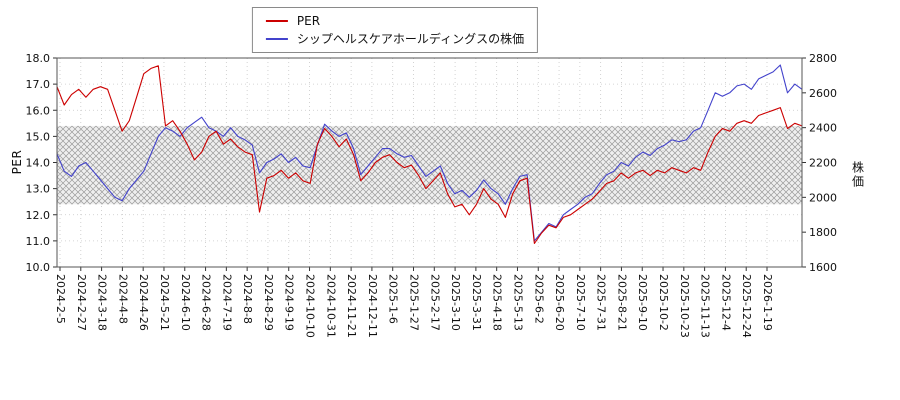 The height and width of the screenshot is (400, 900). What do you see at coordinates (308, 21) in the screenshot?
I see `legend-label-per: PER` at bounding box center [308, 21].